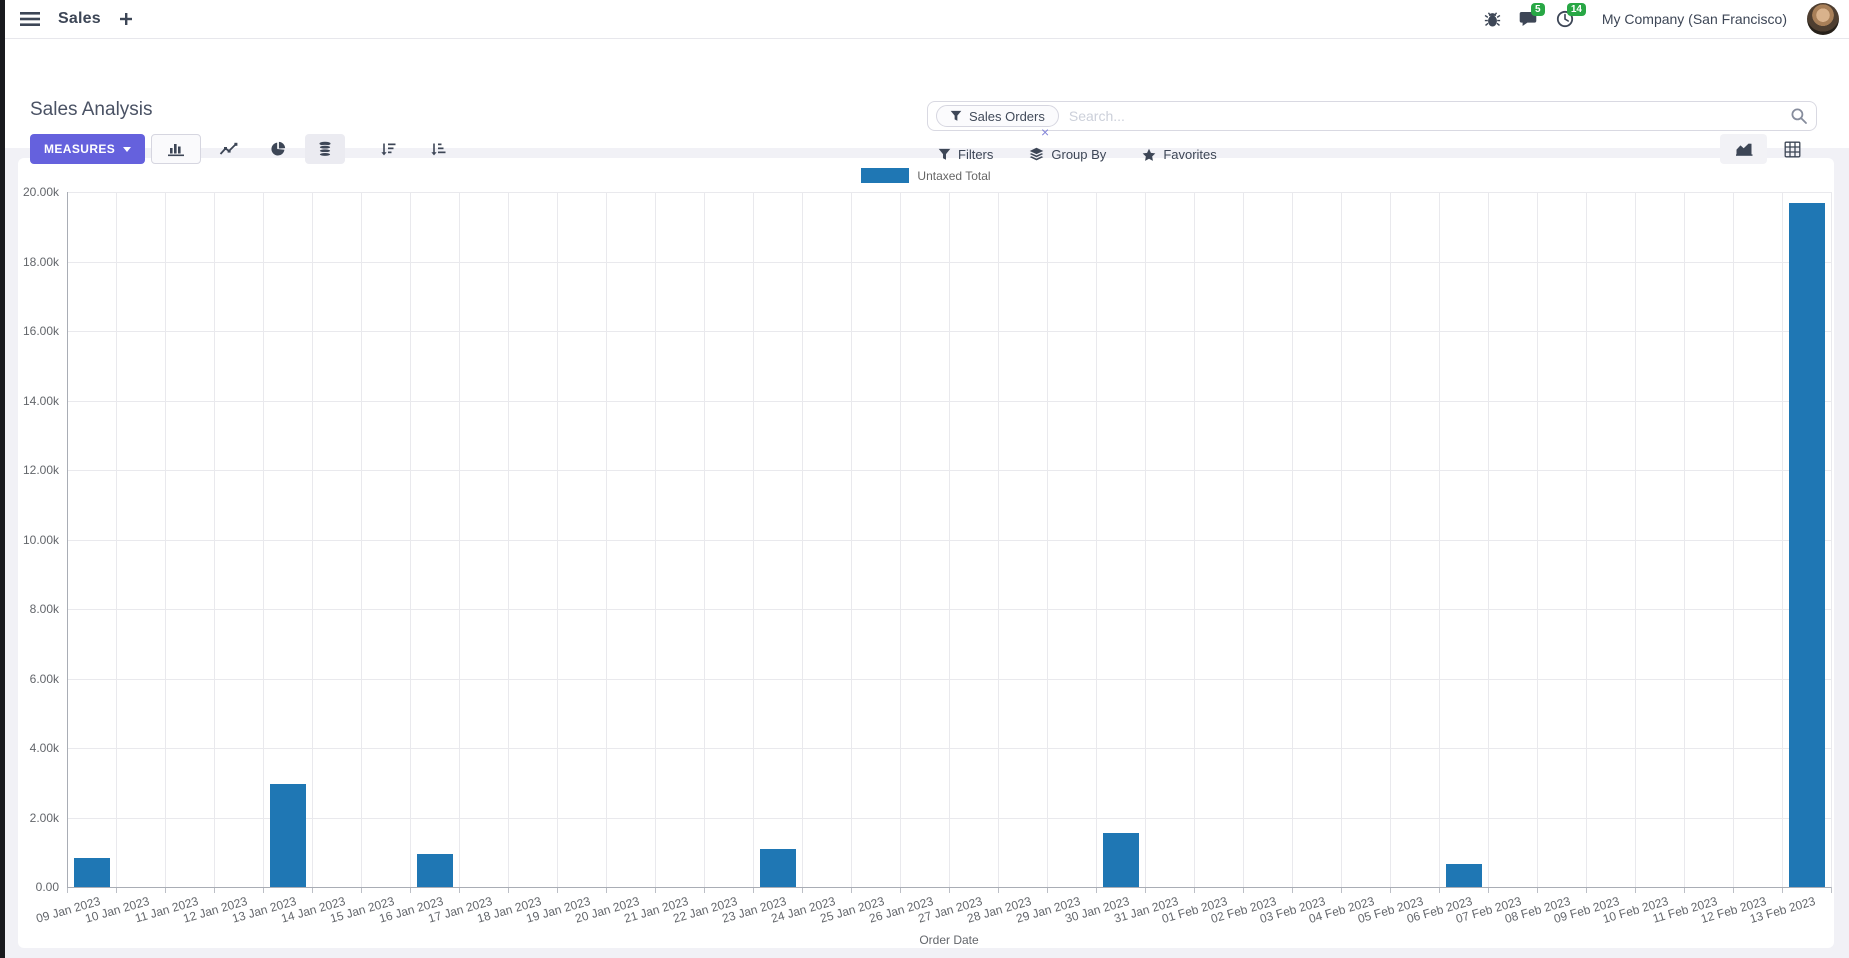  What do you see at coordinates (949, 940) in the screenshot?
I see `x-axis-title: Order Date` at bounding box center [949, 940].